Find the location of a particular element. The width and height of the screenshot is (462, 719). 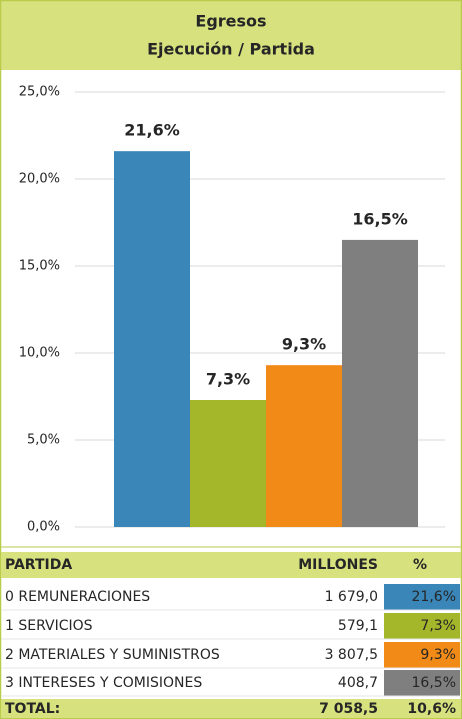

table-total: 10,6% is located at coordinates (431, 709).